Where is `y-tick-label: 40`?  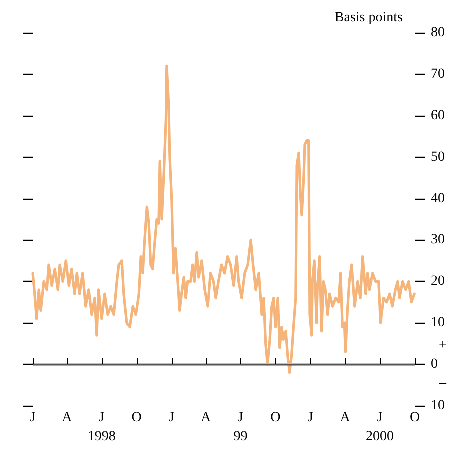
y-tick-label: 40 is located at coordinates (438, 198).